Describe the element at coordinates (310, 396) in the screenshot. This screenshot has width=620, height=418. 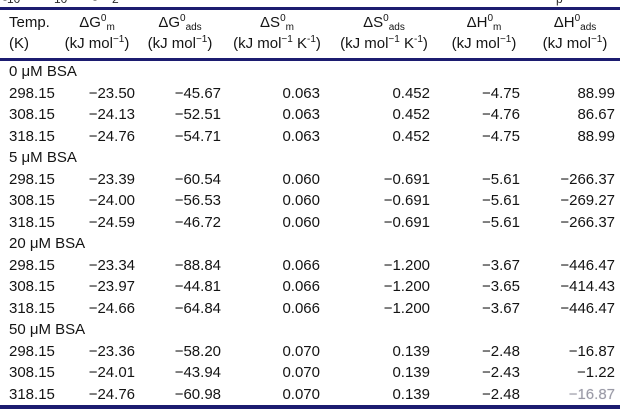
I see `table-row: 318.15 −24.76 −60.98 0.070 0.139 −2.48 −16.87` at that location.